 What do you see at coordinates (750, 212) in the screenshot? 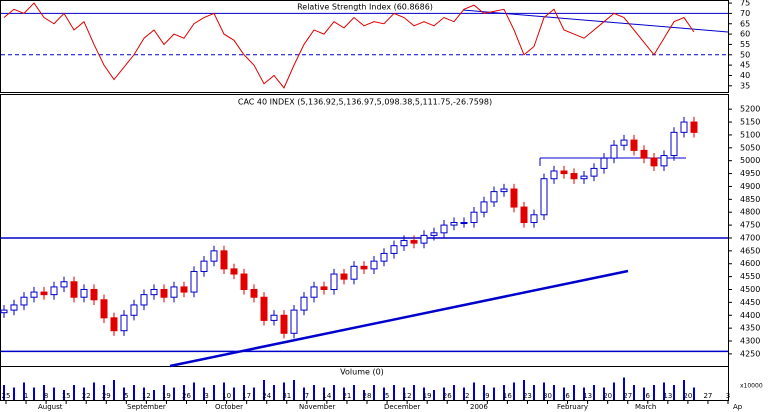
I see `y-tick-label: 4800` at bounding box center [750, 212].